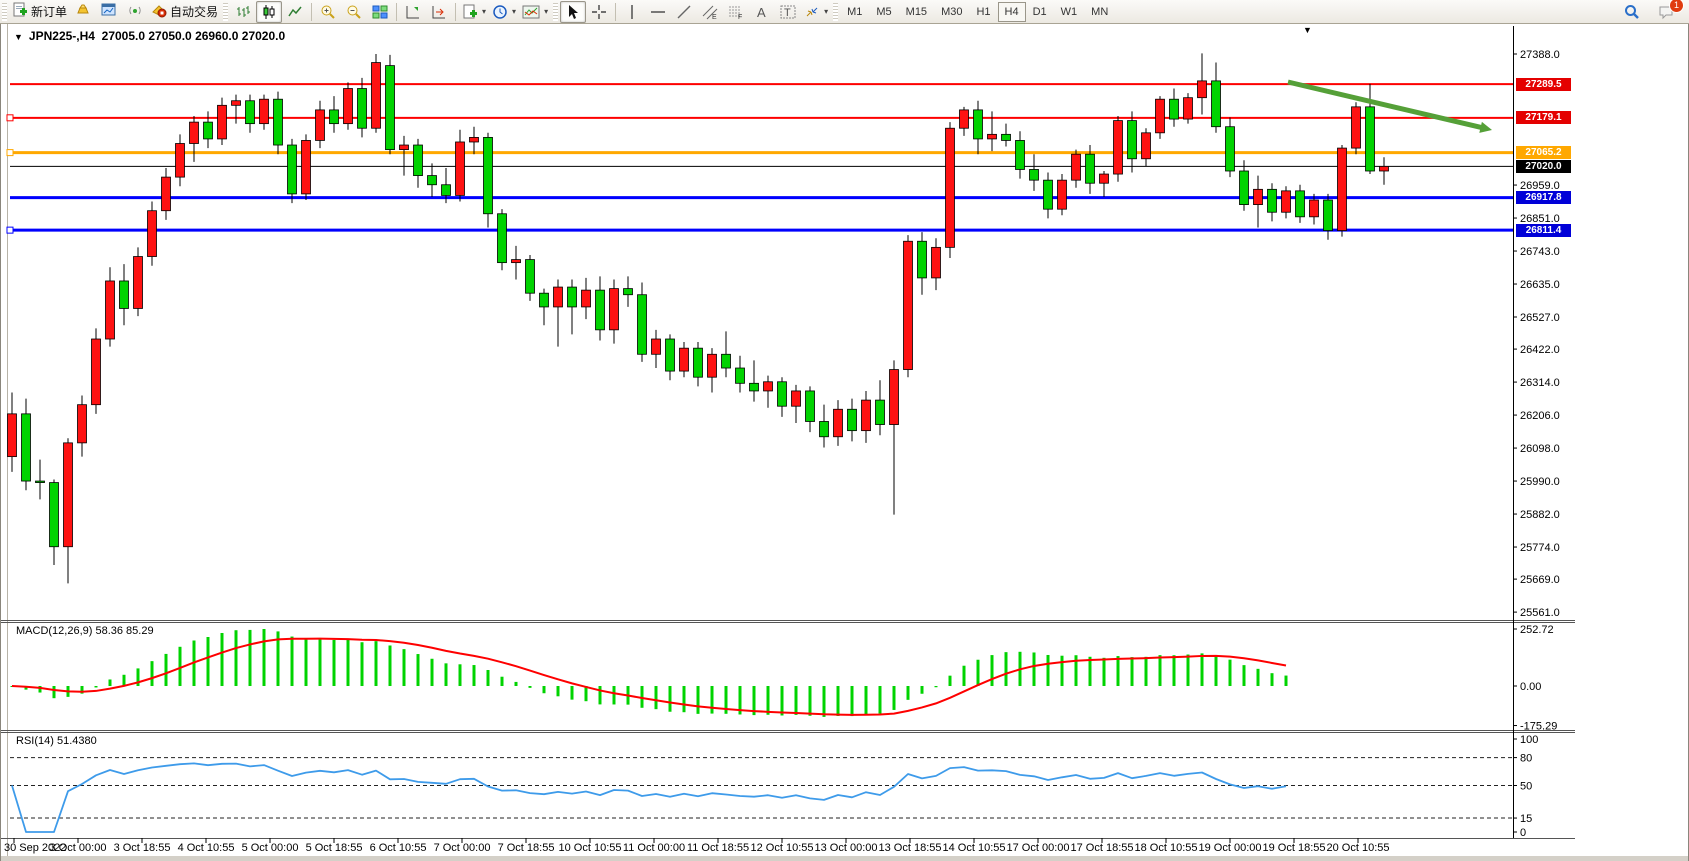 Image resolution: width=1689 pixels, height=861 pixels. What do you see at coordinates (39, 12) in the screenshot?
I see `new-order-button: 新订单` at bounding box center [39, 12].